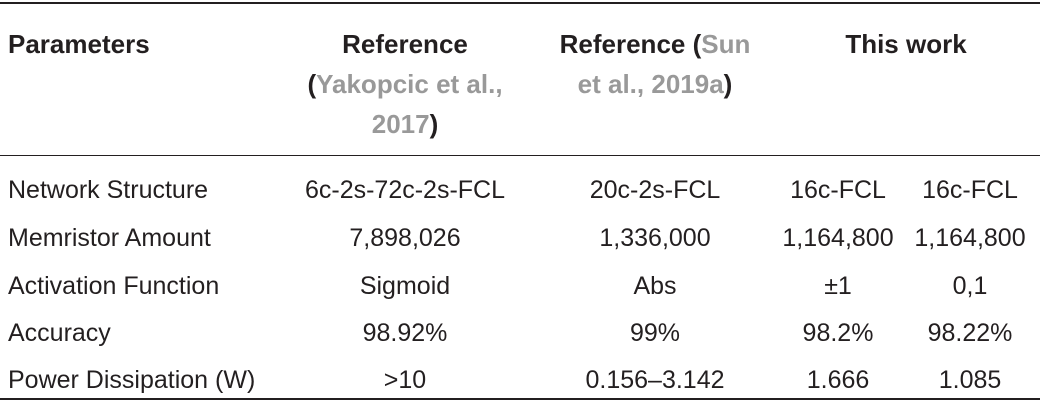 The image size is (1040, 402). What do you see at coordinates (664, 64) in the screenshot?
I see `citation-link-sun: Sun et al., 2019a` at bounding box center [664, 64].